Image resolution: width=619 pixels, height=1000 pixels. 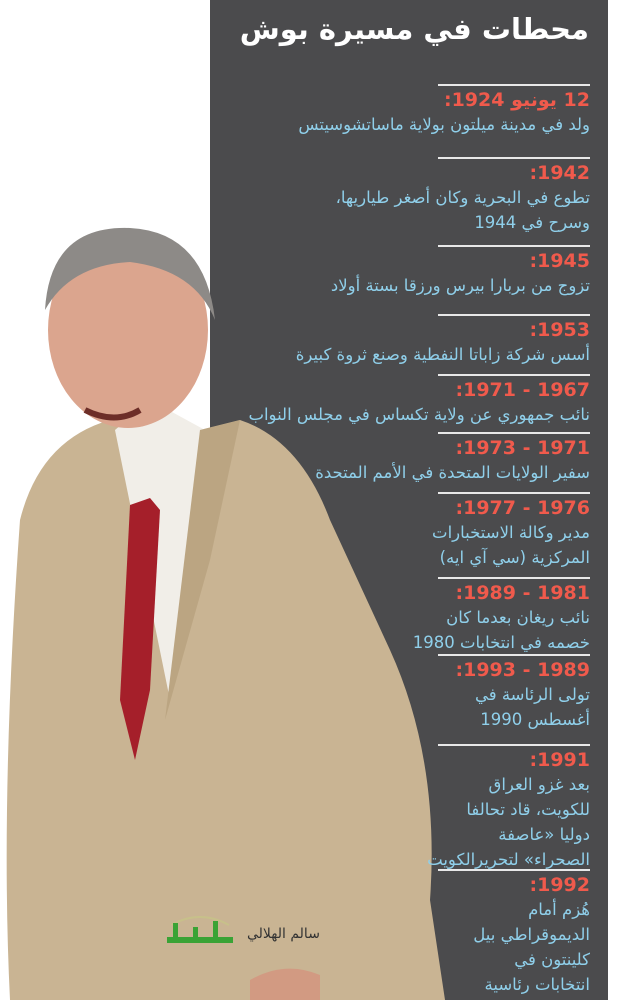 I want to click on entry-text: كلينتون في, so click(x=552, y=959).